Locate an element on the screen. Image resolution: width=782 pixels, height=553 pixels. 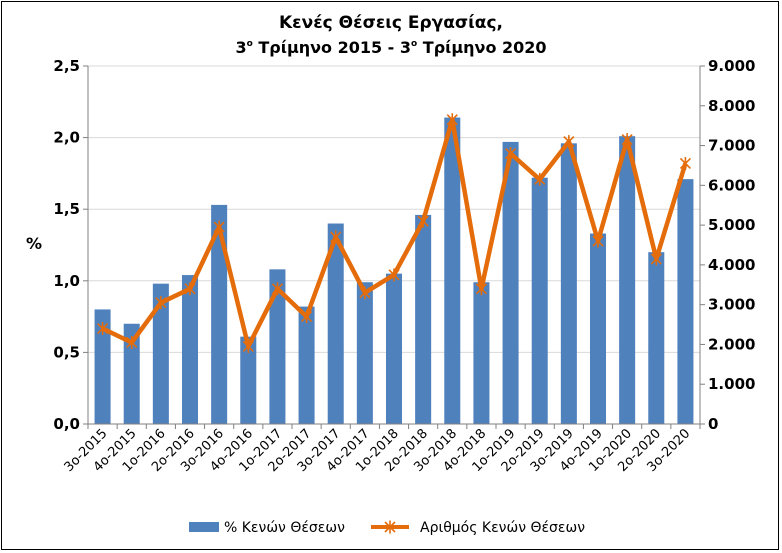
legend-swatch-bar is located at coordinates (204, 527).